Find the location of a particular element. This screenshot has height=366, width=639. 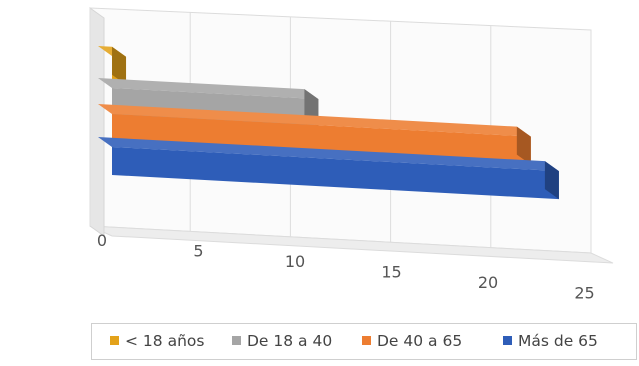

side-wall is located at coordinates (97, 122).